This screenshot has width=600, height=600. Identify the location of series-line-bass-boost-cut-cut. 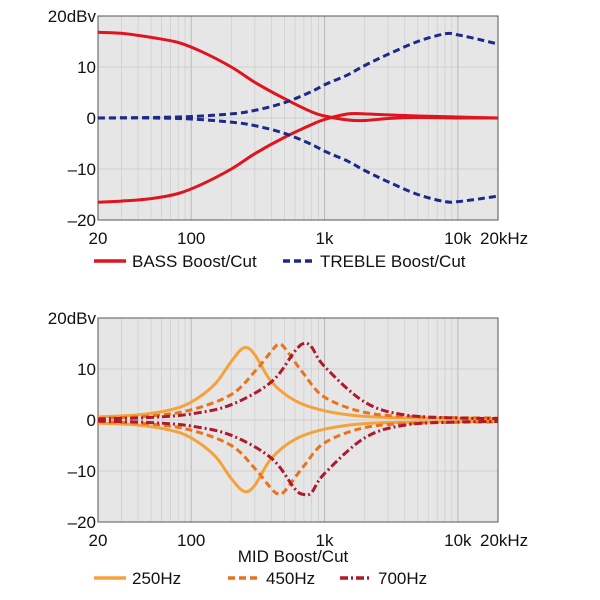
(298, 157).